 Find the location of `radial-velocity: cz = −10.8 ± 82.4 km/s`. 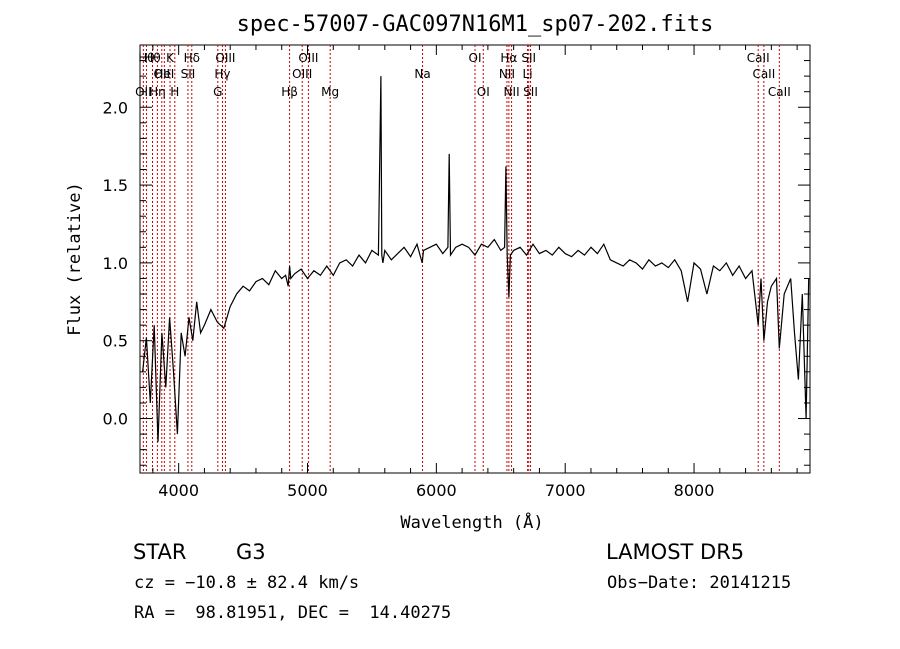

radial-velocity: cz = −10.8 ± 82.4 km/s is located at coordinates (247, 583).